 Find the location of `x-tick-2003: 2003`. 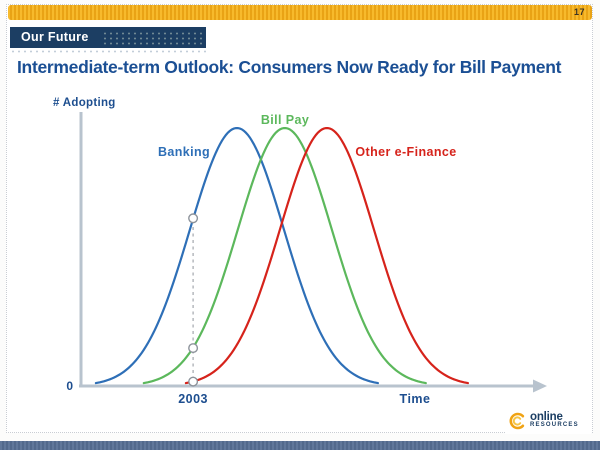

x-tick-2003: 2003 is located at coordinates (193, 399).